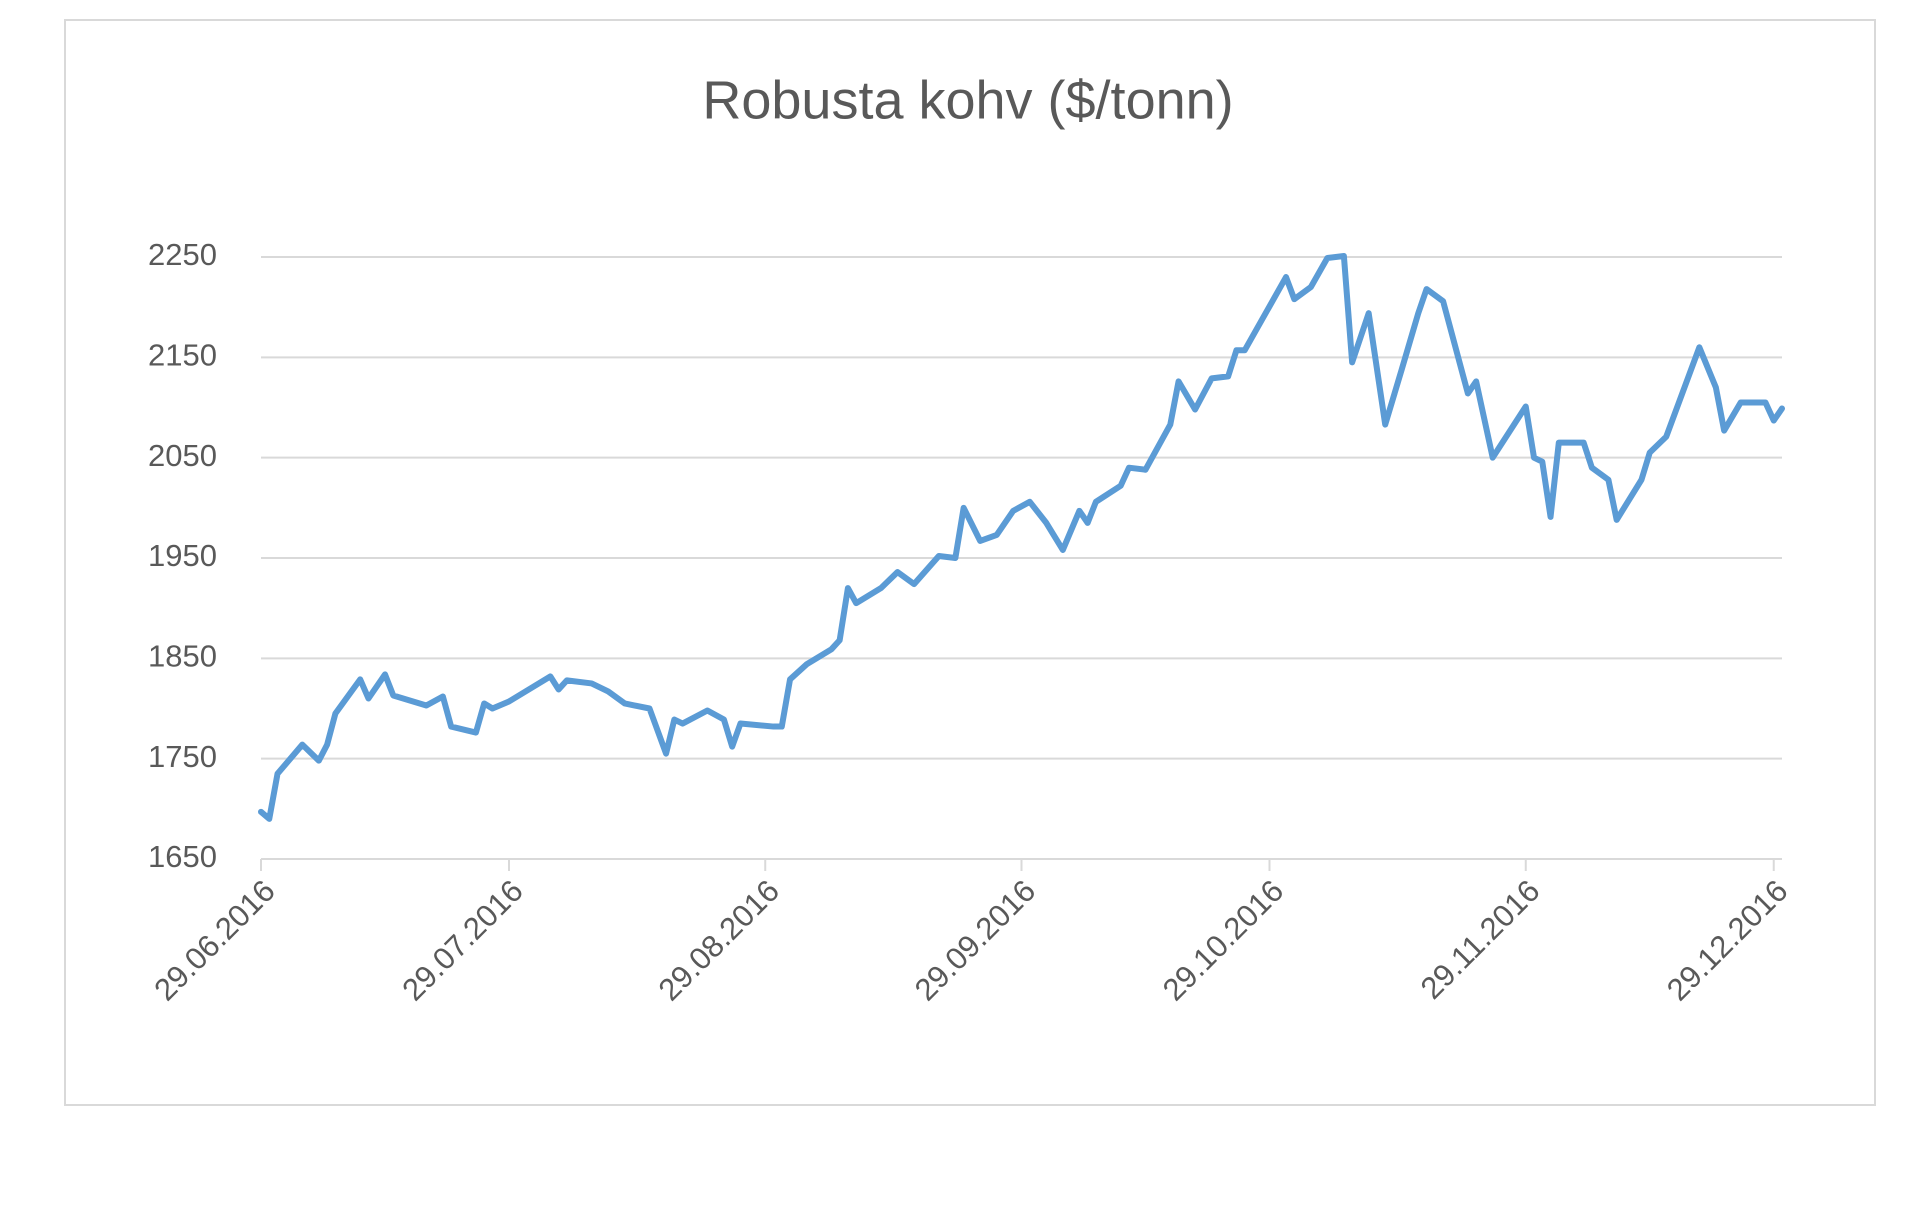 The image size is (1920, 1217). Describe the element at coordinates (182, 455) in the screenshot. I see `y-tick-label: 2050` at that location.